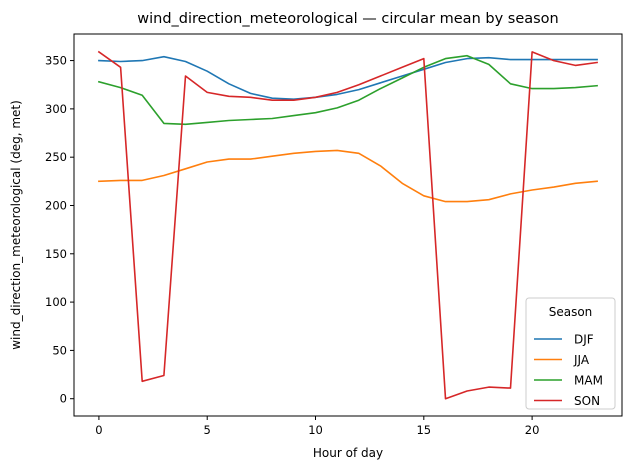 This screenshot has width=629, height=470. I want to click on series-line-jja, so click(348, 176).